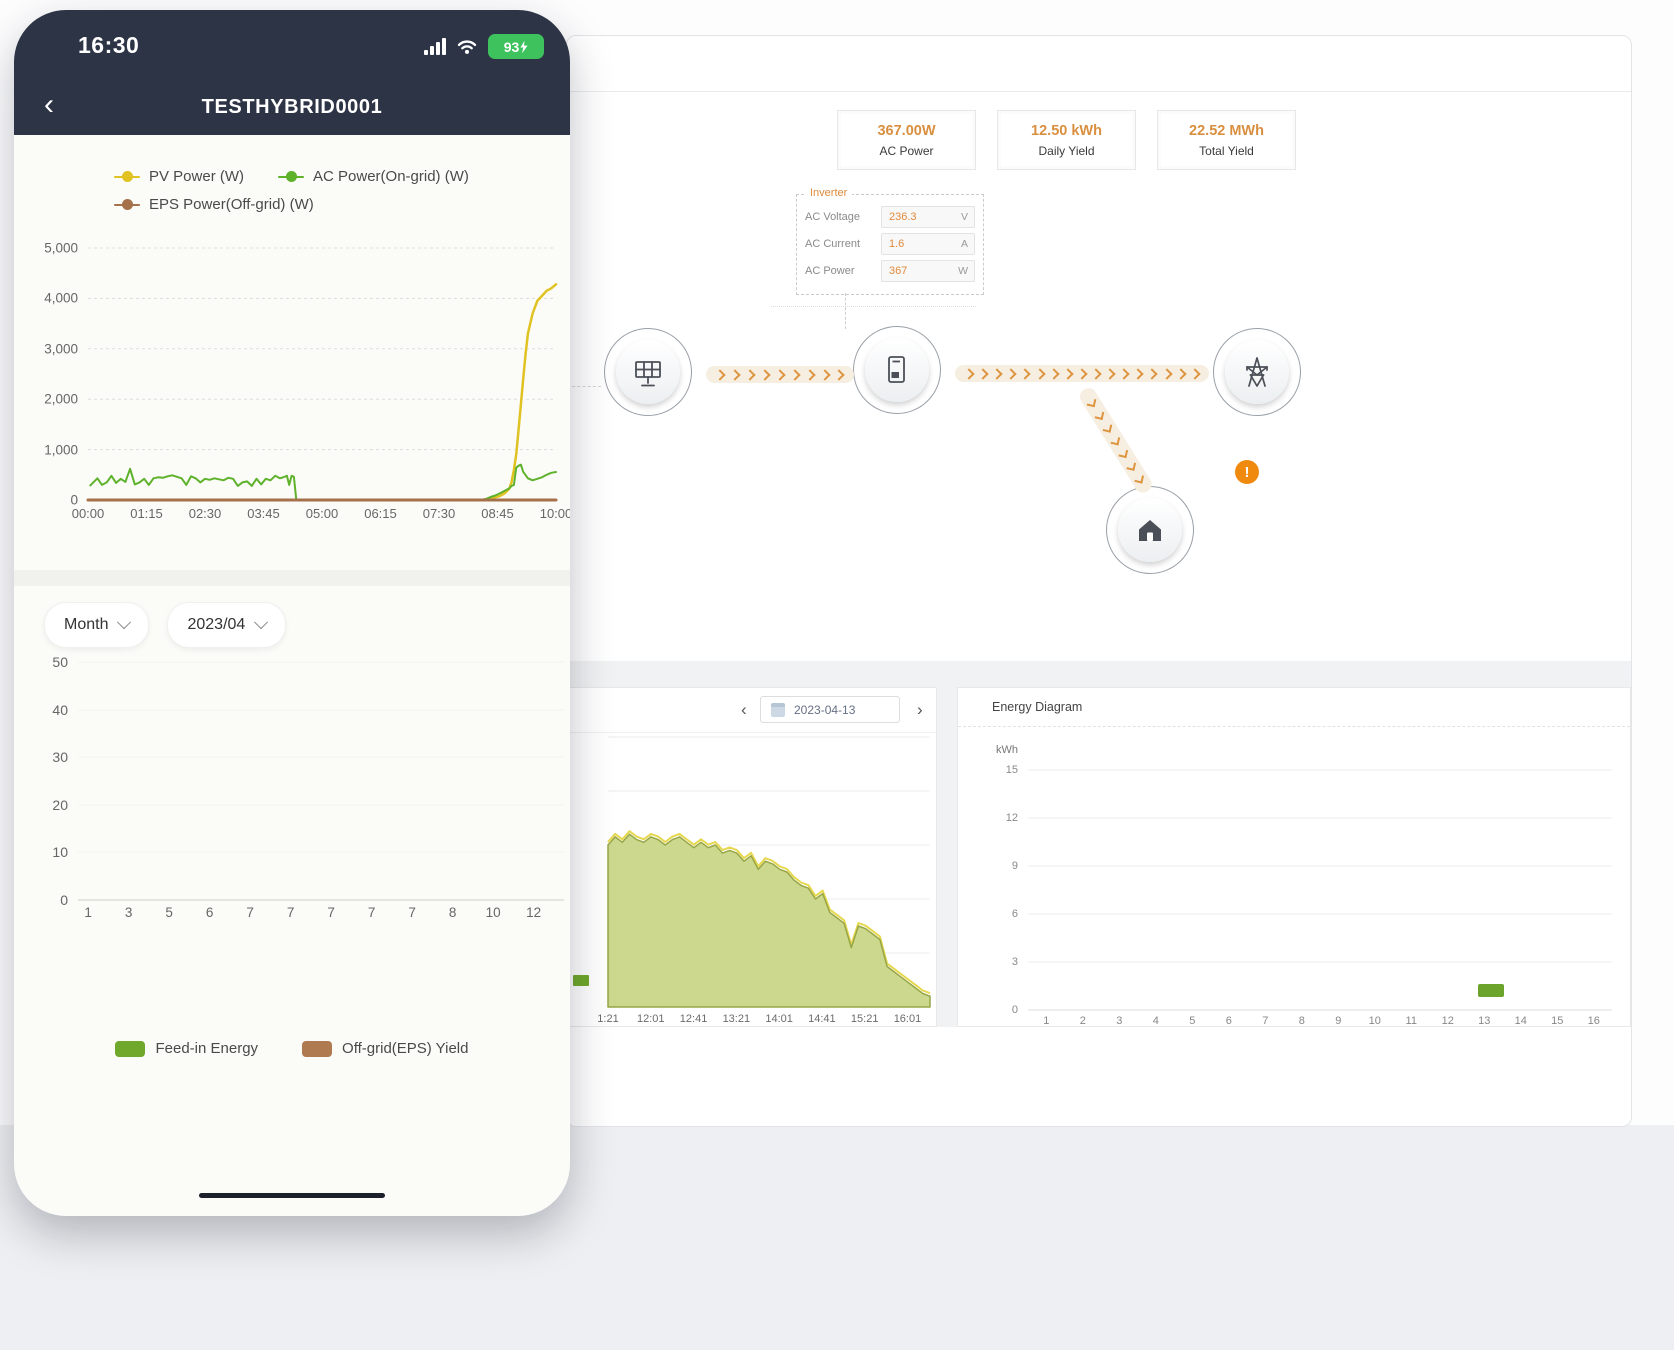 The width and height of the screenshot is (1674, 1350). Describe the element at coordinates (207, 1048) in the screenshot. I see `feed-in-legend-label: Feed-in Energy` at that location.